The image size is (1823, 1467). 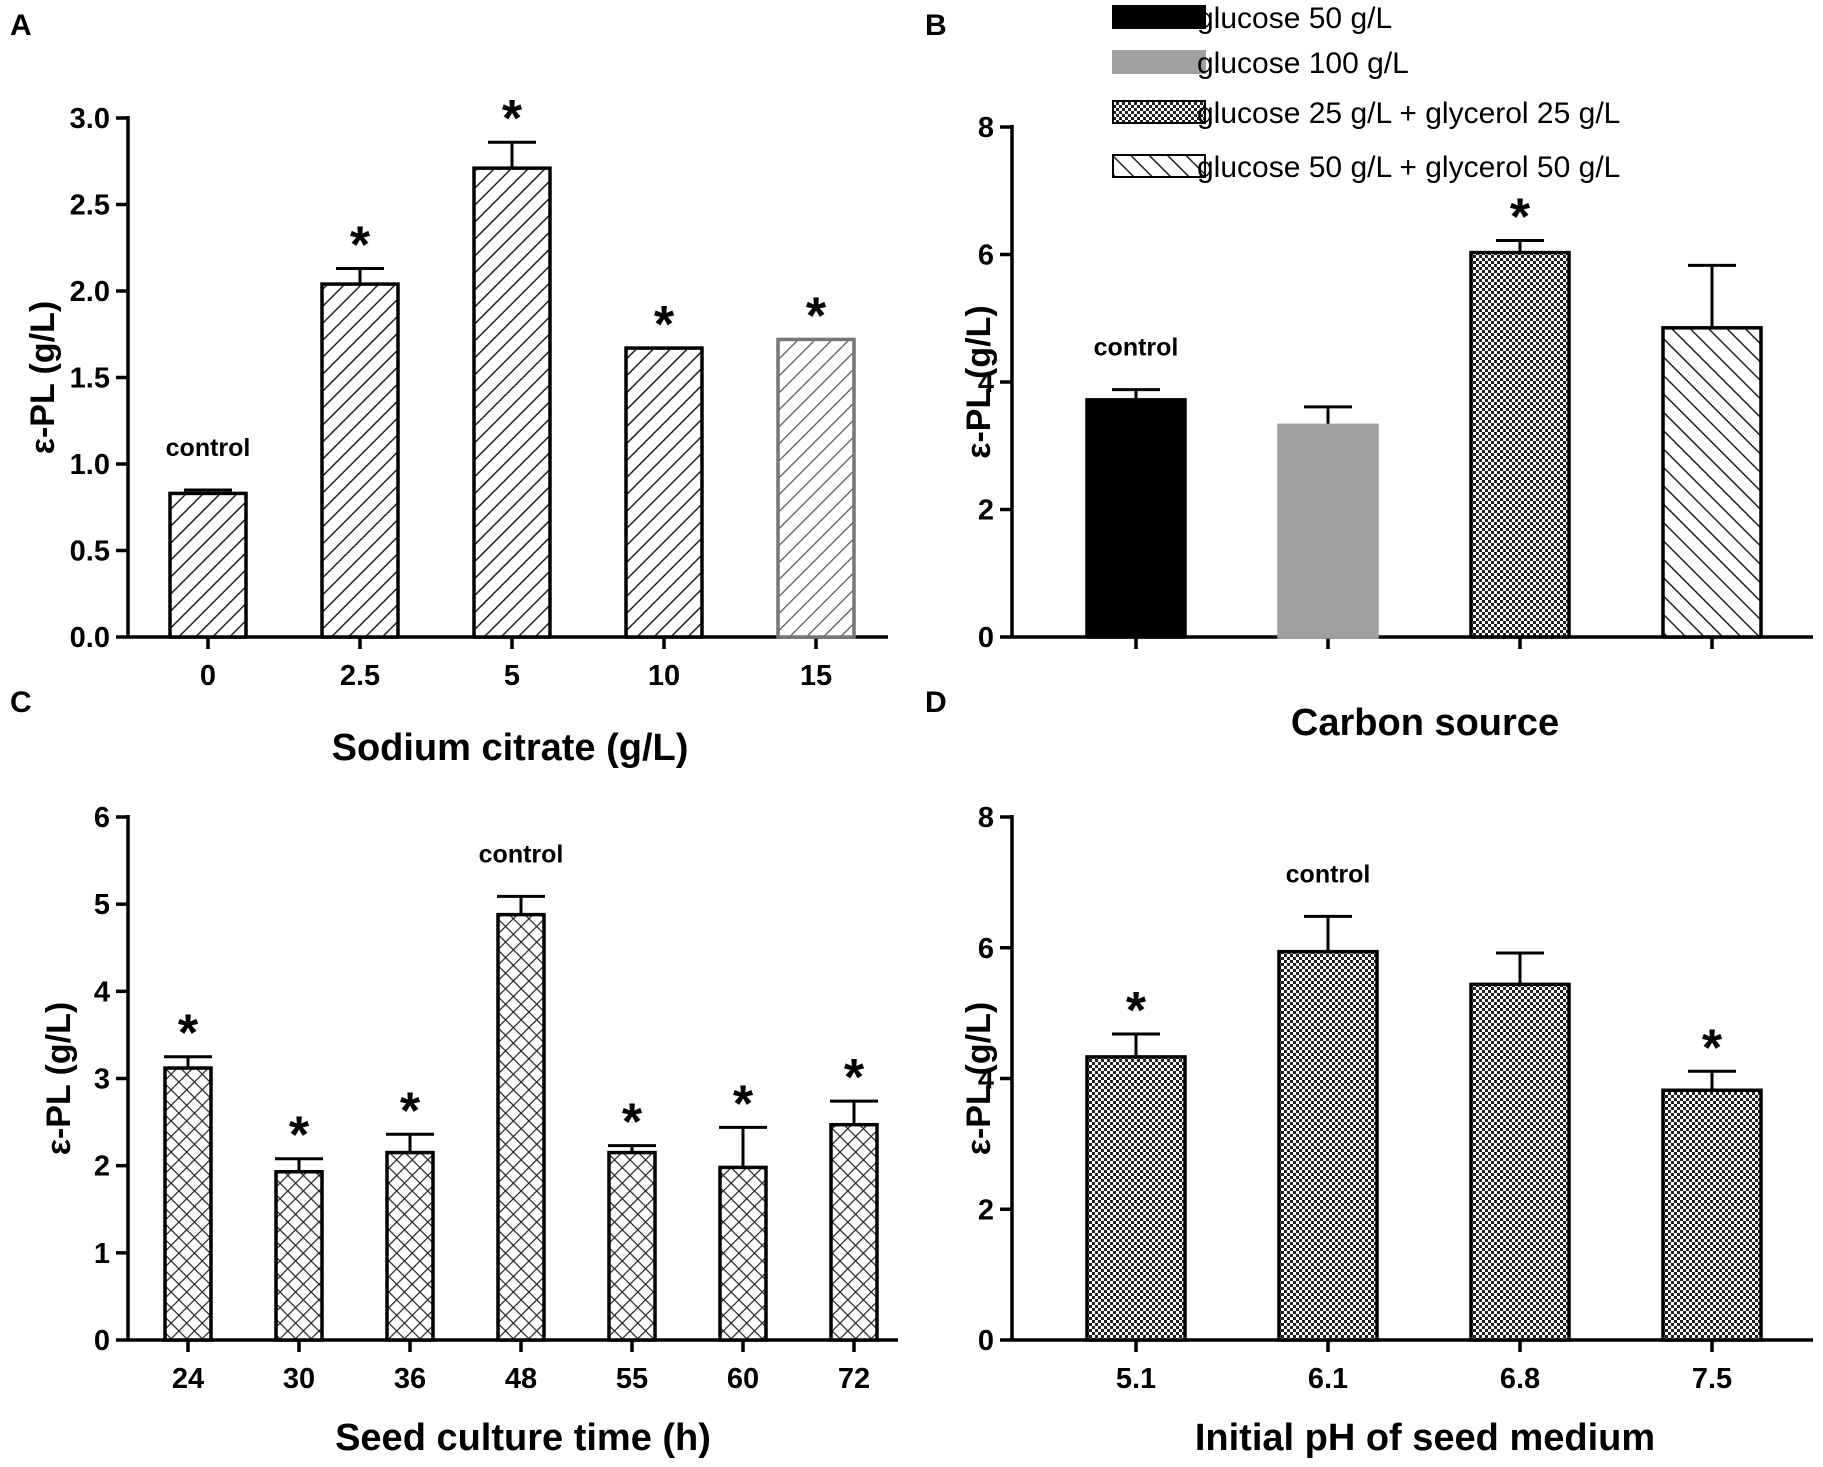 I want to click on x-tick-label: 6.1, so click(x=1328, y=1379).